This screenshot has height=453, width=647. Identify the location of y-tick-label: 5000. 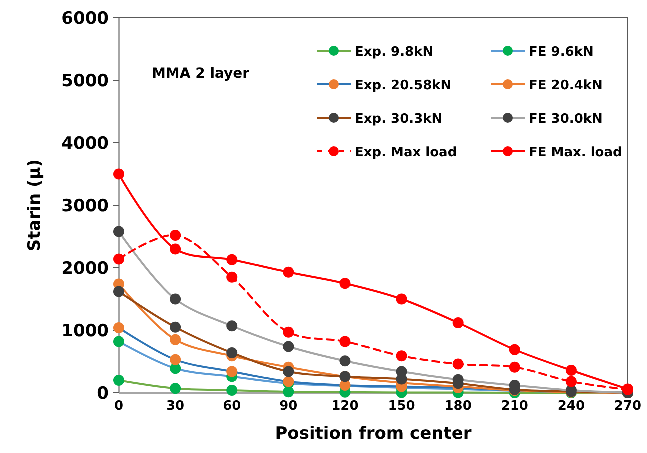
(86, 81).